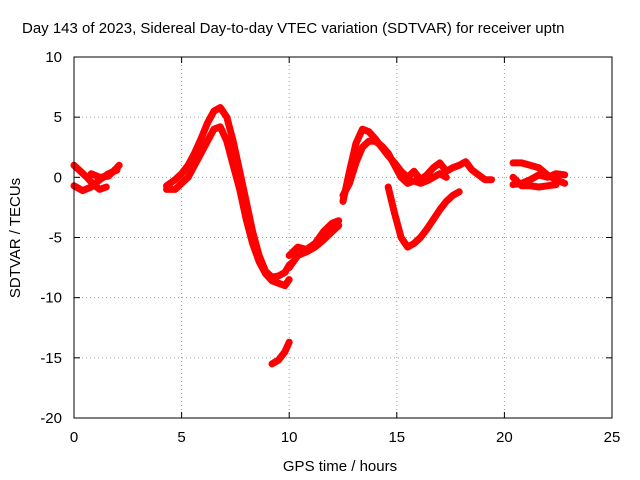  Describe the element at coordinates (289, 437) in the screenshot. I see `x-tick-label: 10` at that location.